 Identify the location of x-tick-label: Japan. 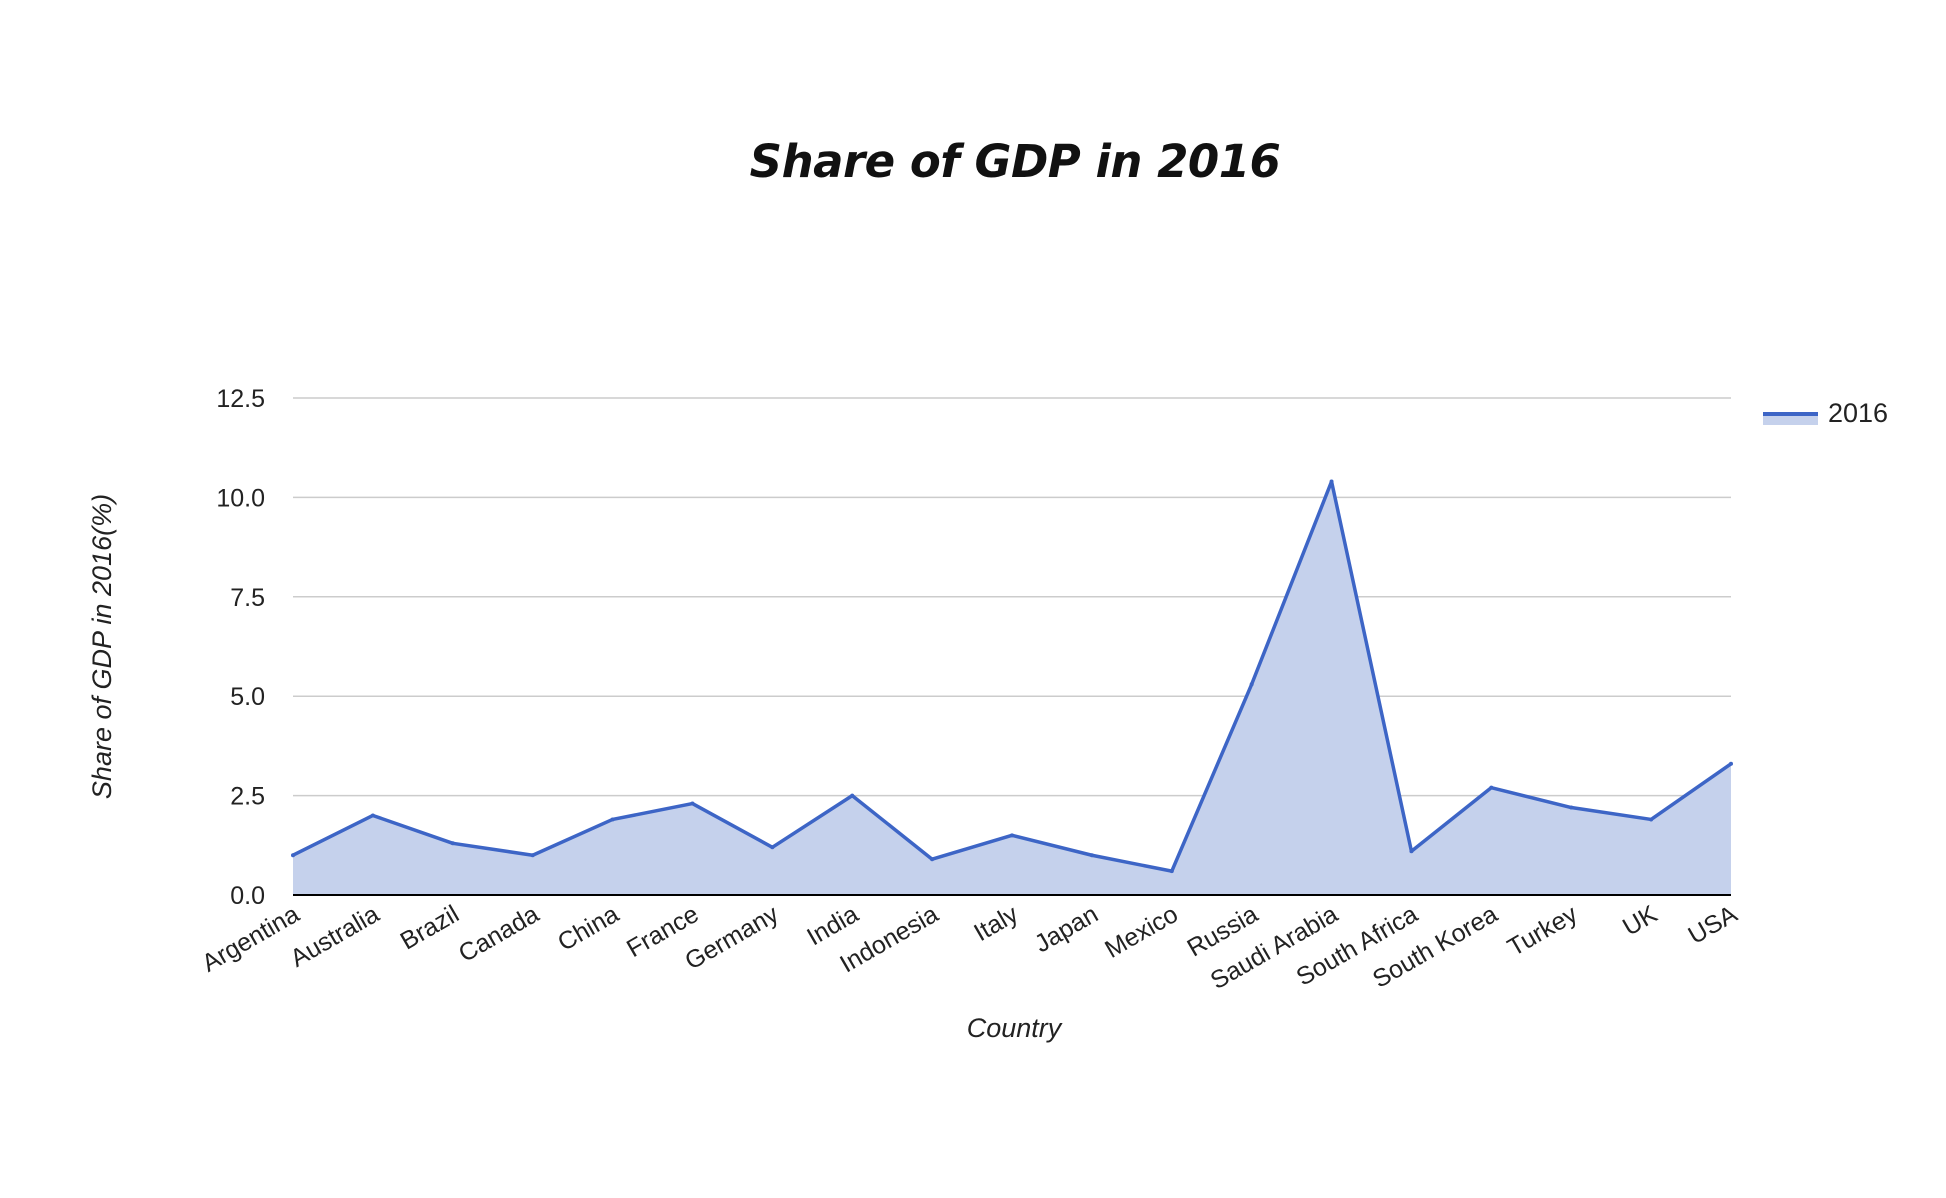
(1066, 929).